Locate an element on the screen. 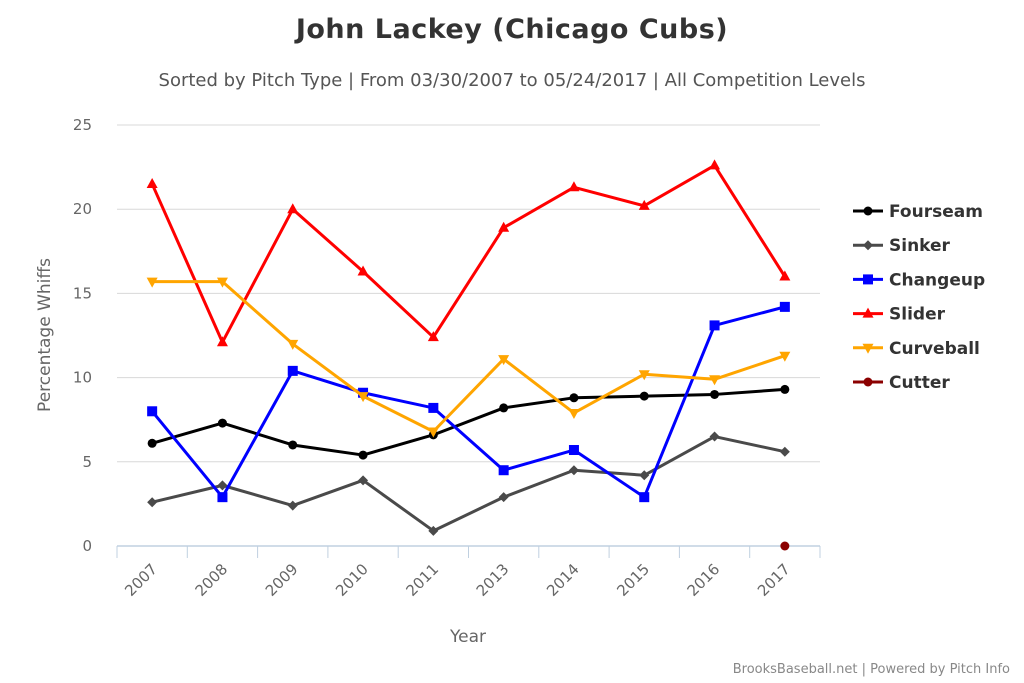 The width and height of the screenshot is (1024, 683). x-tick-label: 2013 is located at coordinates (493, 580).